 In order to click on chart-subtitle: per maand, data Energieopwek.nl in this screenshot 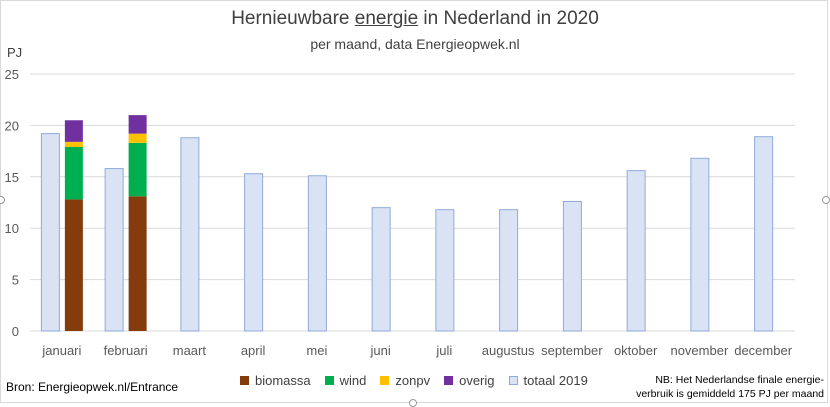, I will do `click(415, 44)`.